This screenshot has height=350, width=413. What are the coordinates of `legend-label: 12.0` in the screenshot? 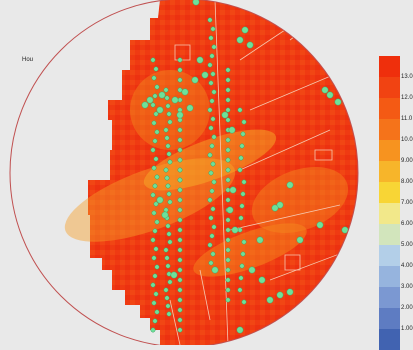 It's located at (407, 98).